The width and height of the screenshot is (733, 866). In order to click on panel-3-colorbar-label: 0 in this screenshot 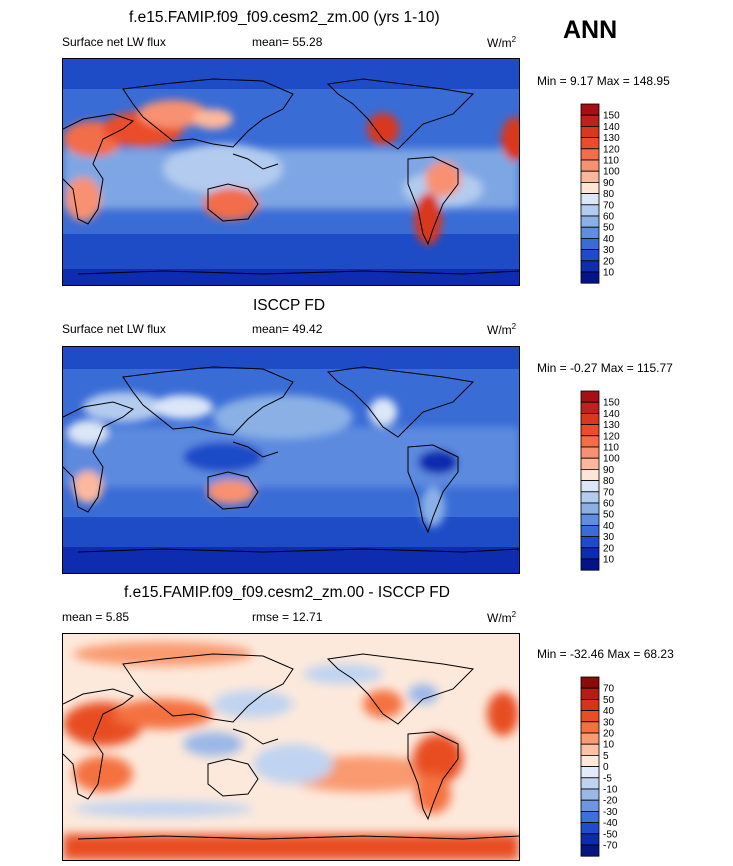, I will do `click(606, 767)`.